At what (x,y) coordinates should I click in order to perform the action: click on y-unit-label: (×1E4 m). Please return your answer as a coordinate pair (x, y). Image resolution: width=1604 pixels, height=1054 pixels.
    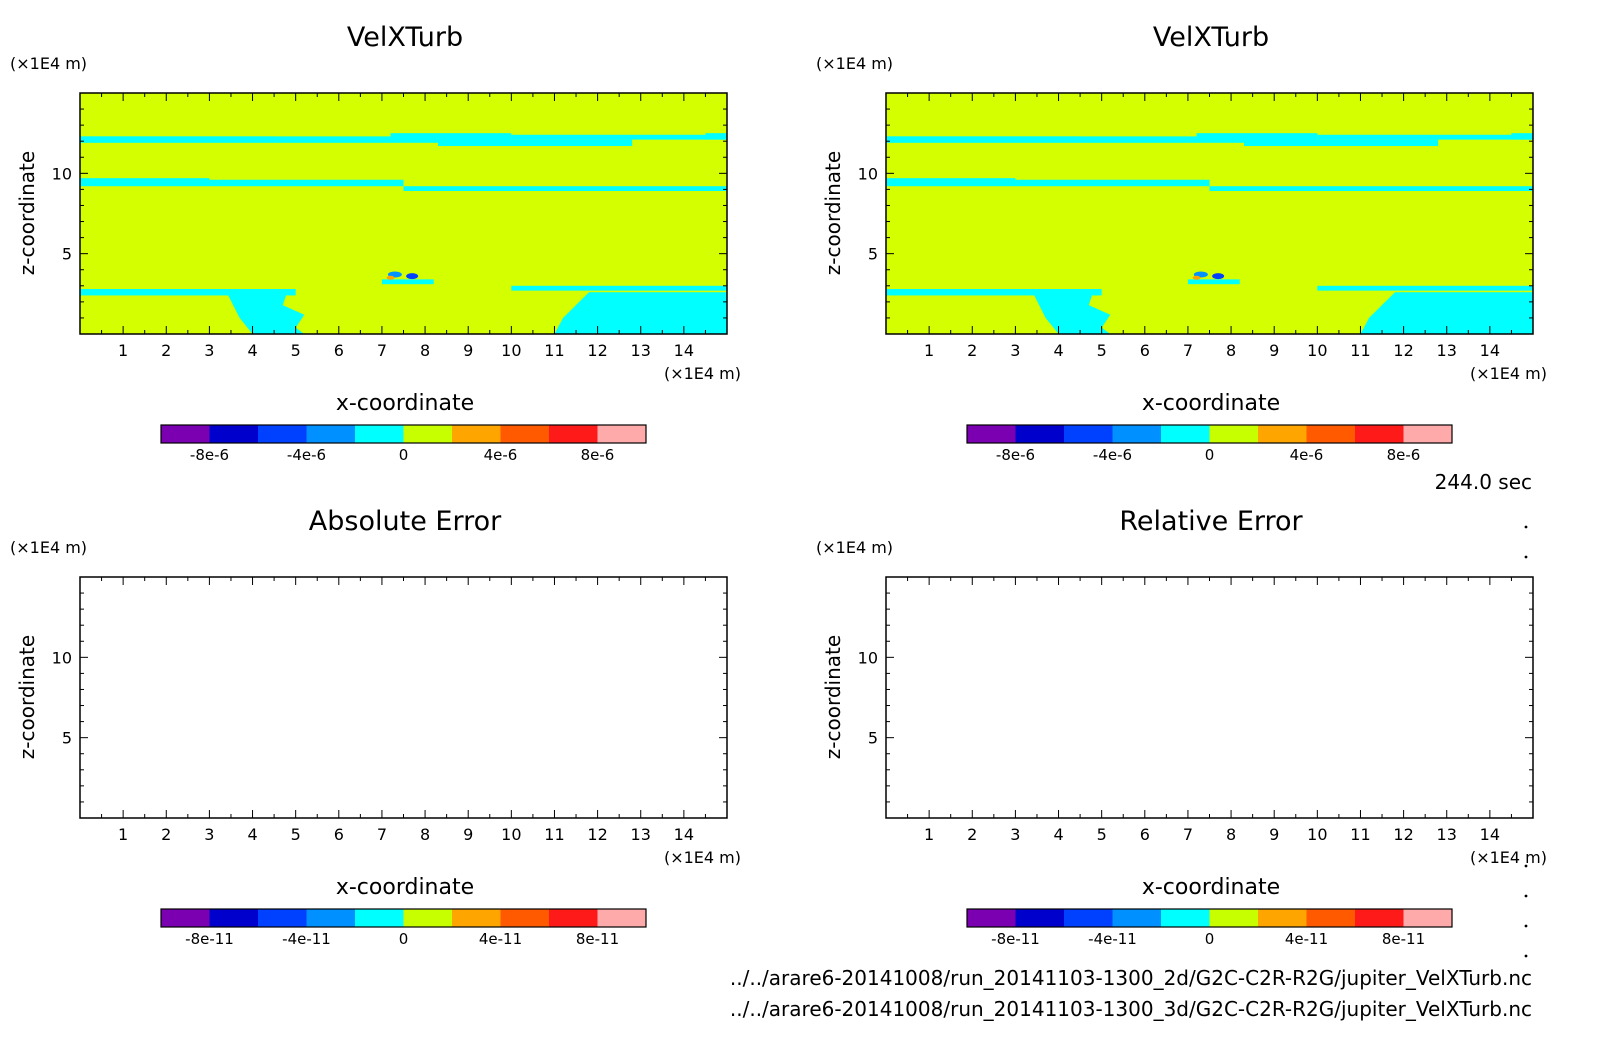
    Looking at the image, I should click on (48, 63).